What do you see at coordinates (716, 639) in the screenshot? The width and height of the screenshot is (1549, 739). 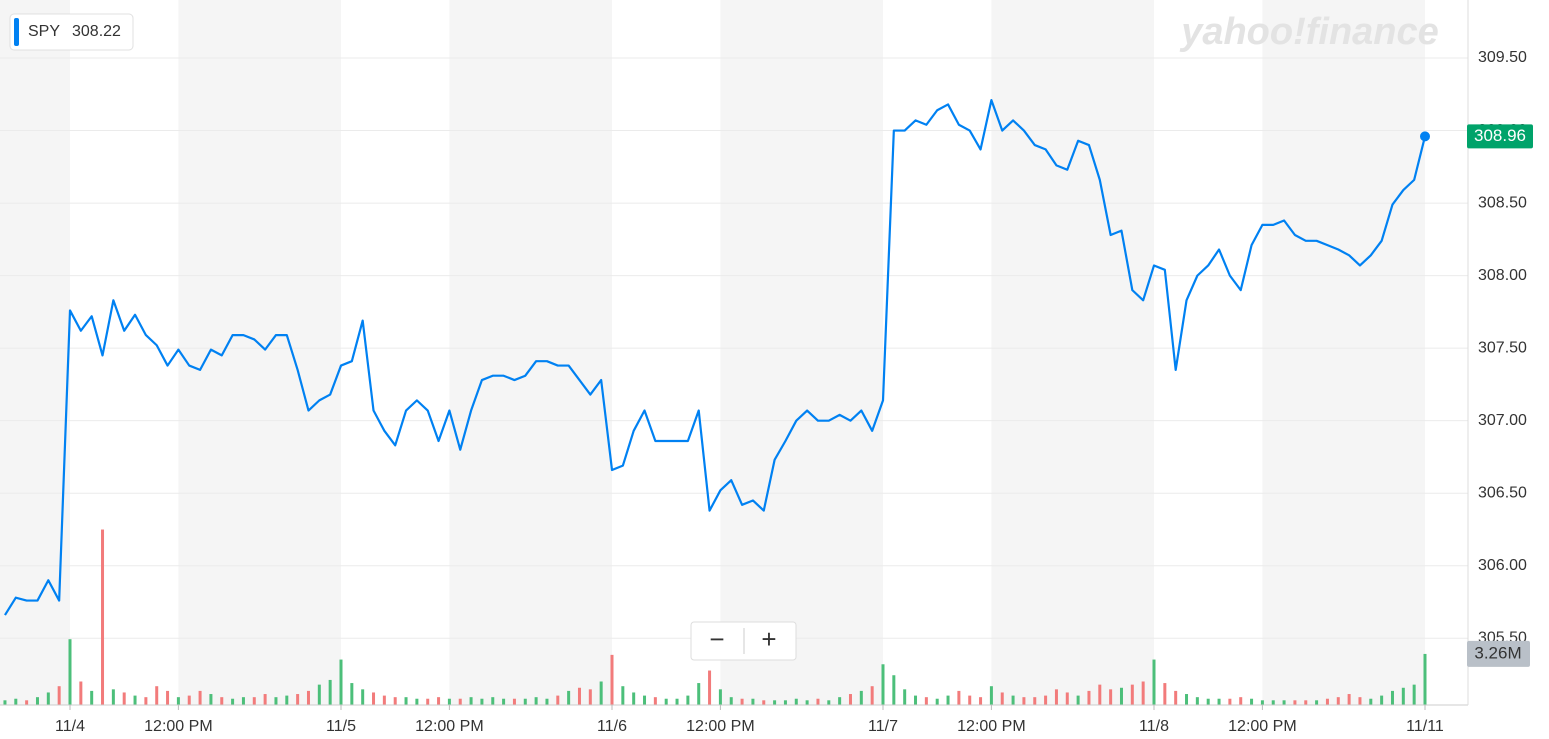 I see `zoom-out-button: −` at bounding box center [716, 639].